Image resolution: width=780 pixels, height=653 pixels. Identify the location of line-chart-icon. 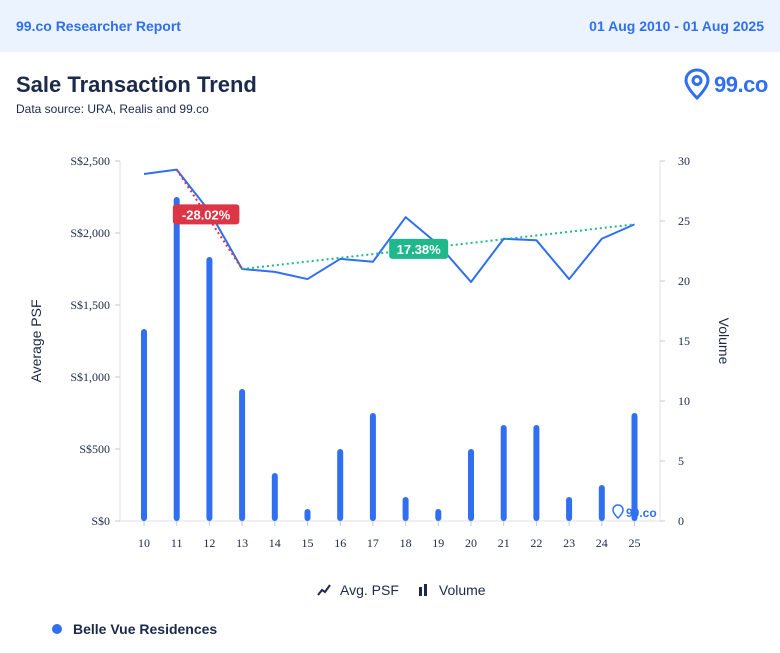
(324, 590).